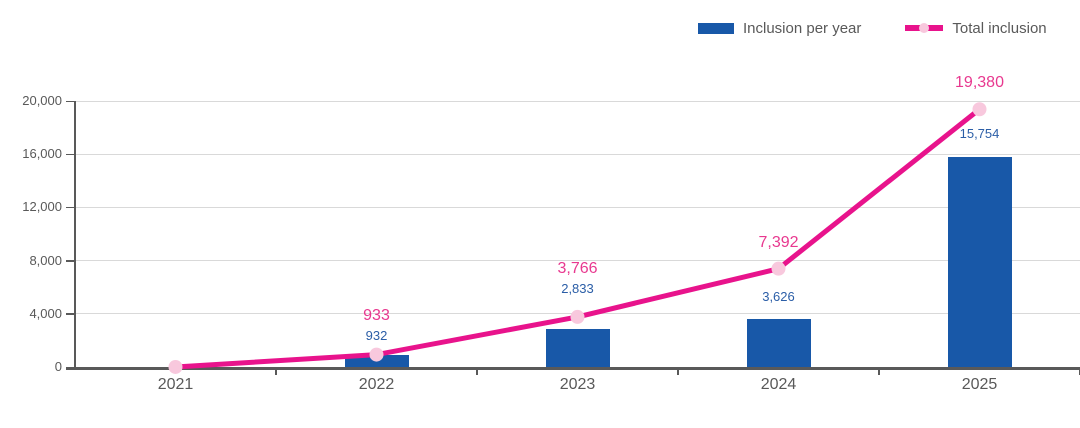 Image resolution: width=1080 pixels, height=428 pixels. What do you see at coordinates (802, 28) in the screenshot?
I see `legend-label: Inclusion per year` at bounding box center [802, 28].